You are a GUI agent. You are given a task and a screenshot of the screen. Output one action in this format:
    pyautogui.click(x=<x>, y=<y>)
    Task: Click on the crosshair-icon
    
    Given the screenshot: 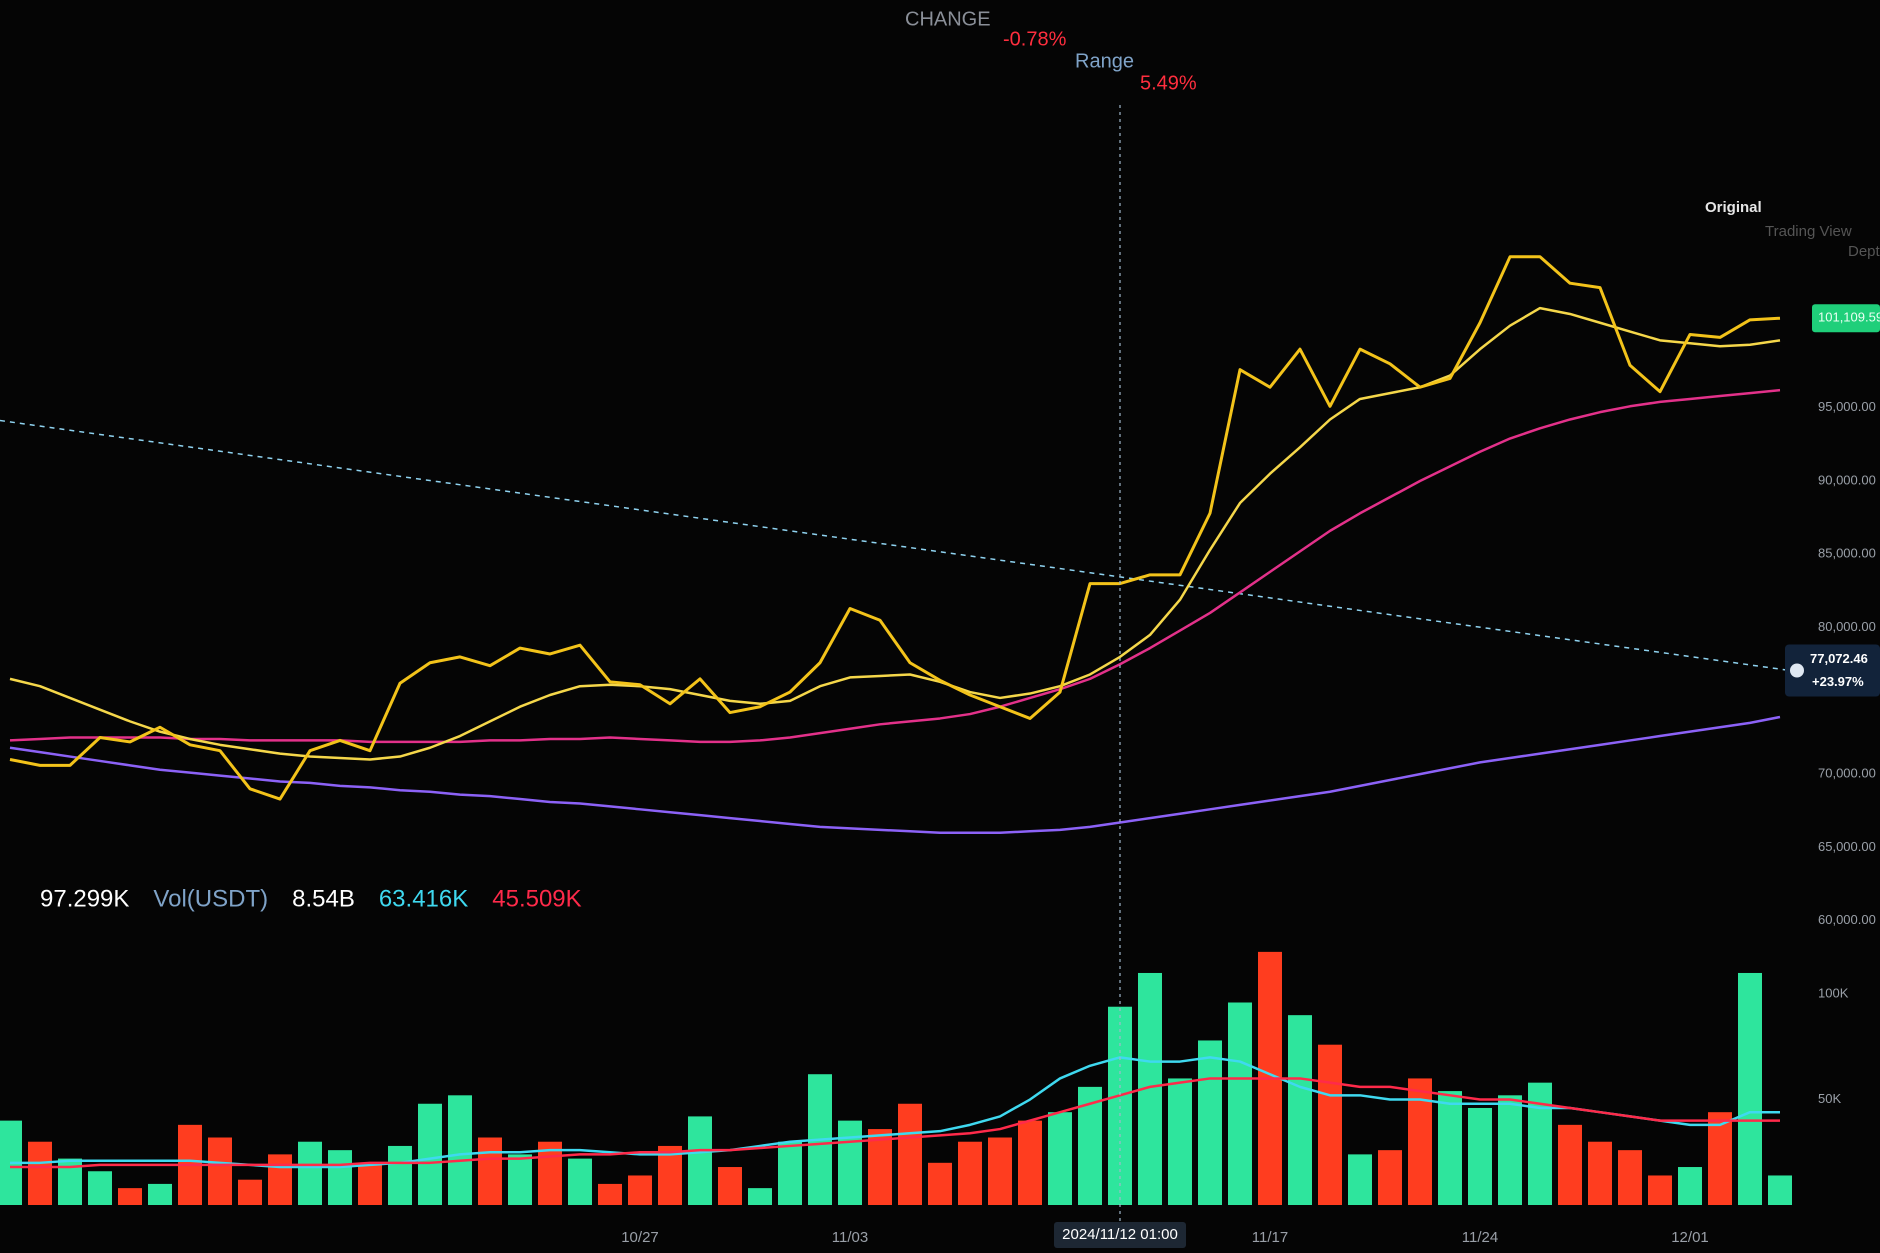 What is the action you would take?
    pyautogui.click(x=1797, y=670)
    